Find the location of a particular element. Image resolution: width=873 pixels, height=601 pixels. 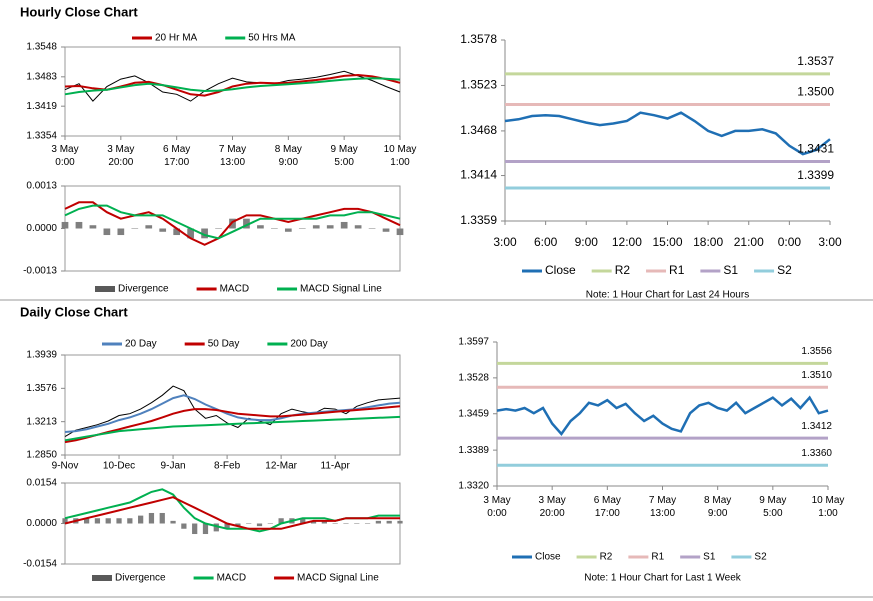

y-tick-label: 1.3597 is located at coordinates (473, 342).